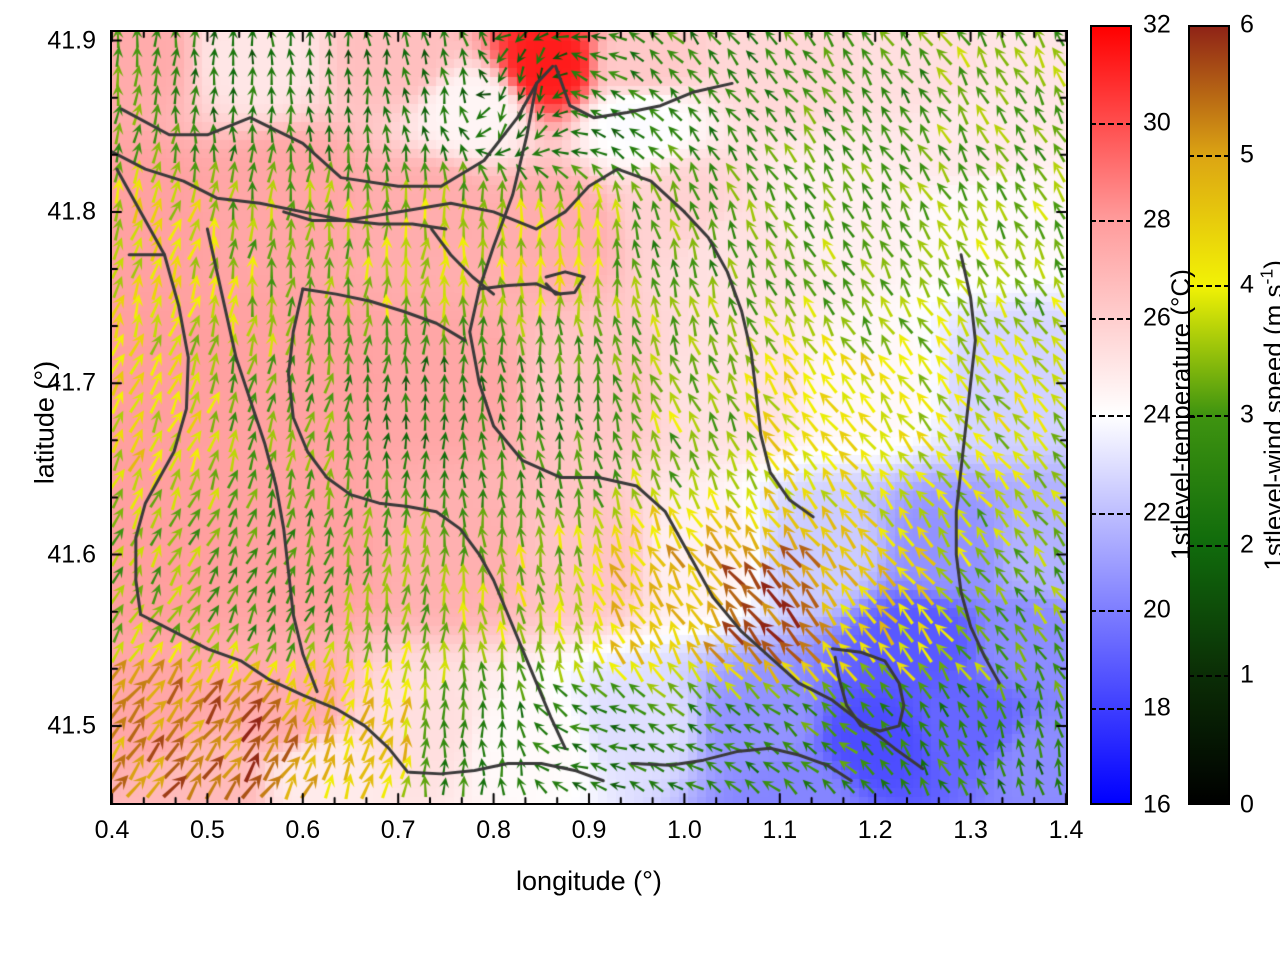 The height and width of the screenshot is (960, 1280). I want to click on y-tick-label: 41.9, so click(71, 40).